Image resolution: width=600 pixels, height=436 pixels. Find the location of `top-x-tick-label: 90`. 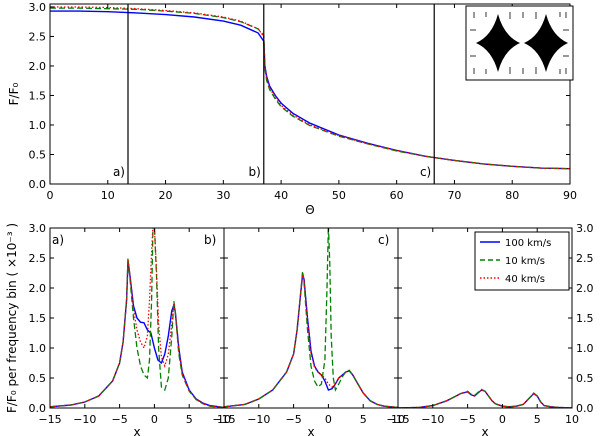

top-x-tick-label: 90 is located at coordinates (570, 195).